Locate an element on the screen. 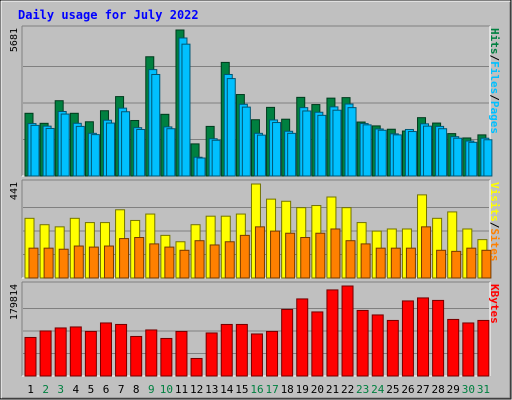 The width and height of the screenshot is (512, 400). max-value-label-kbytes: 179814 is located at coordinates (14, 302).